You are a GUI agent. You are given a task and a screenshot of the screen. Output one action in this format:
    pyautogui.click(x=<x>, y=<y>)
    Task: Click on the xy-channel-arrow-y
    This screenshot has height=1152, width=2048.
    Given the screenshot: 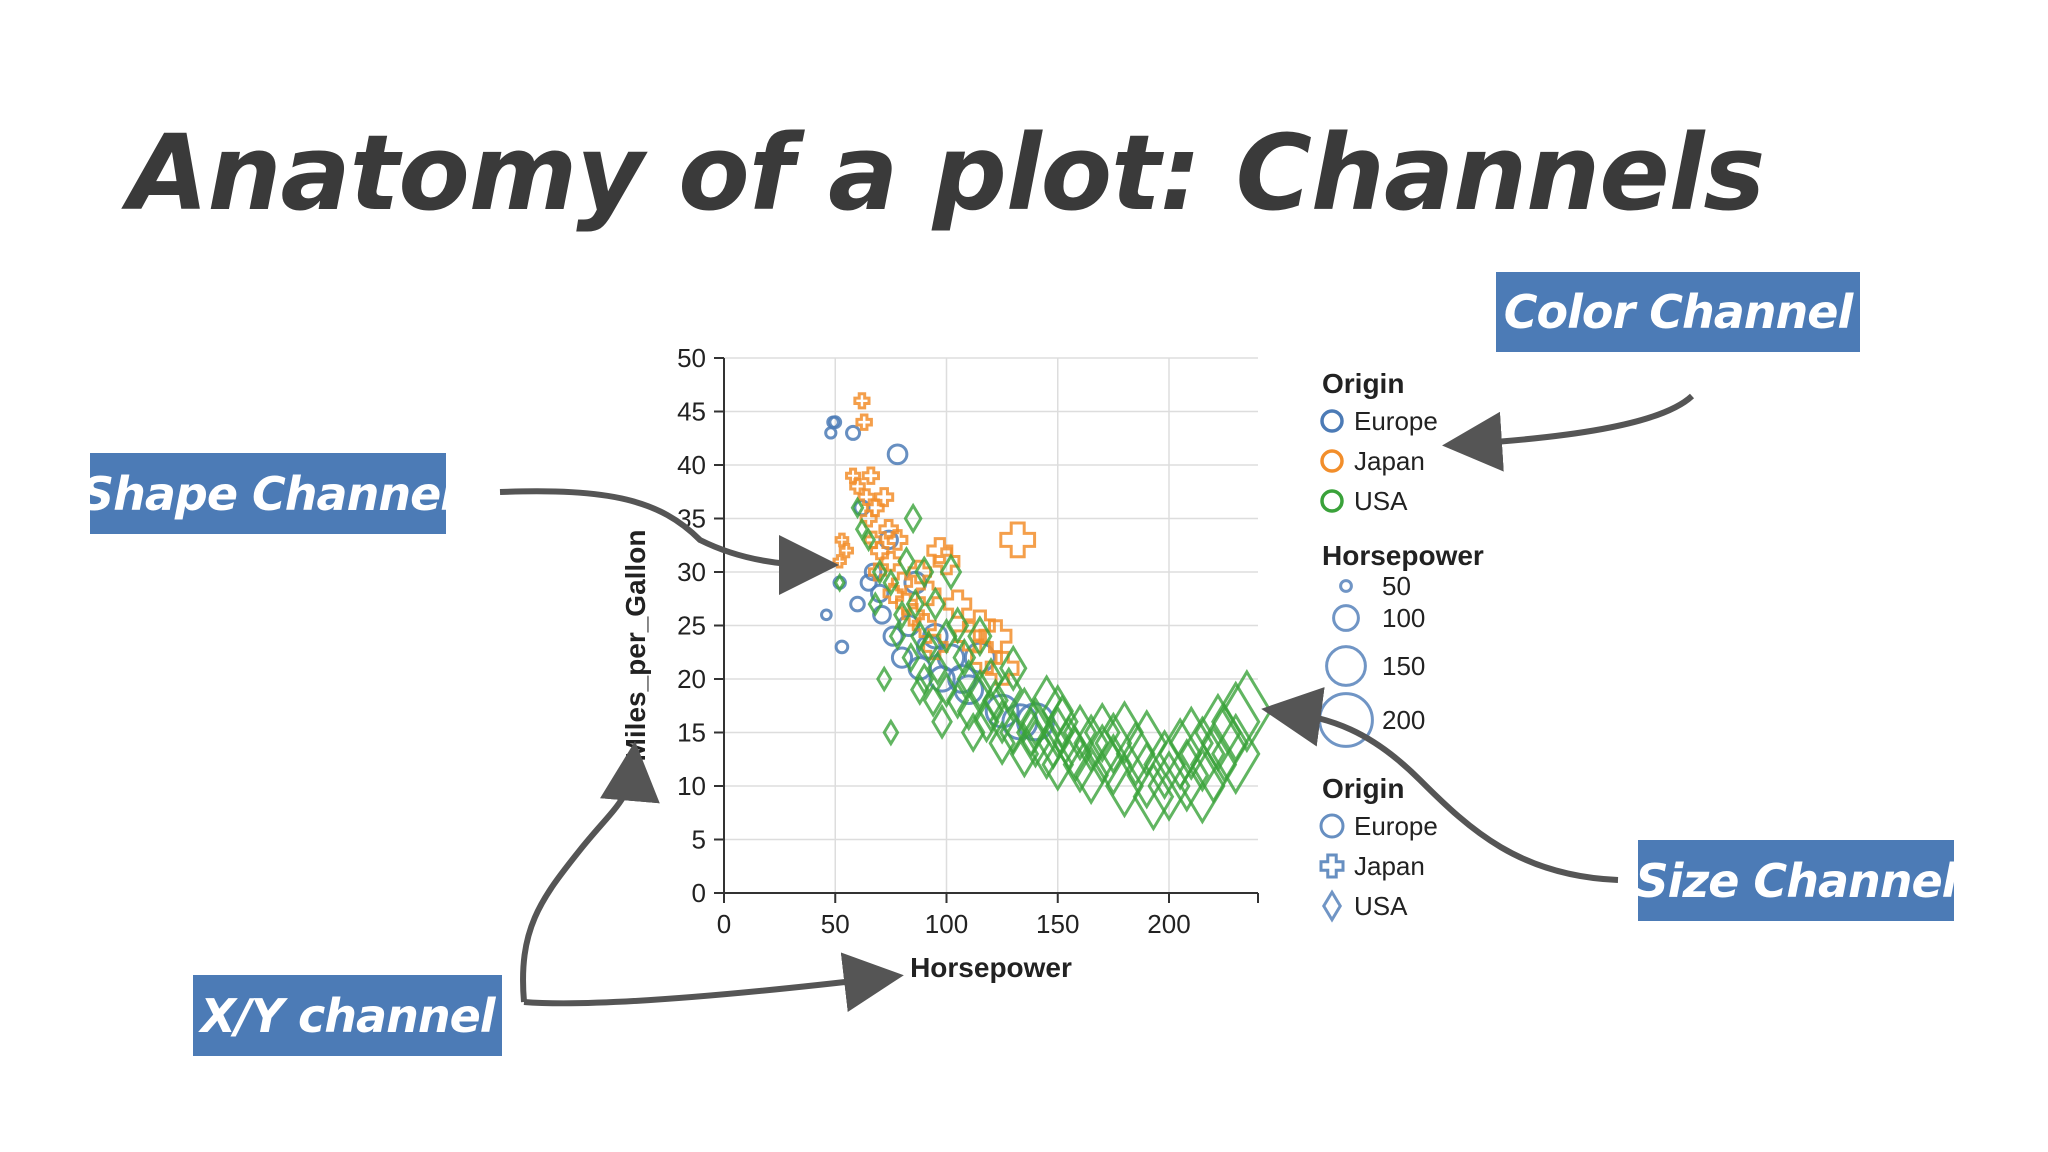 What is the action you would take?
    pyautogui.click(x=590, y=872)
    